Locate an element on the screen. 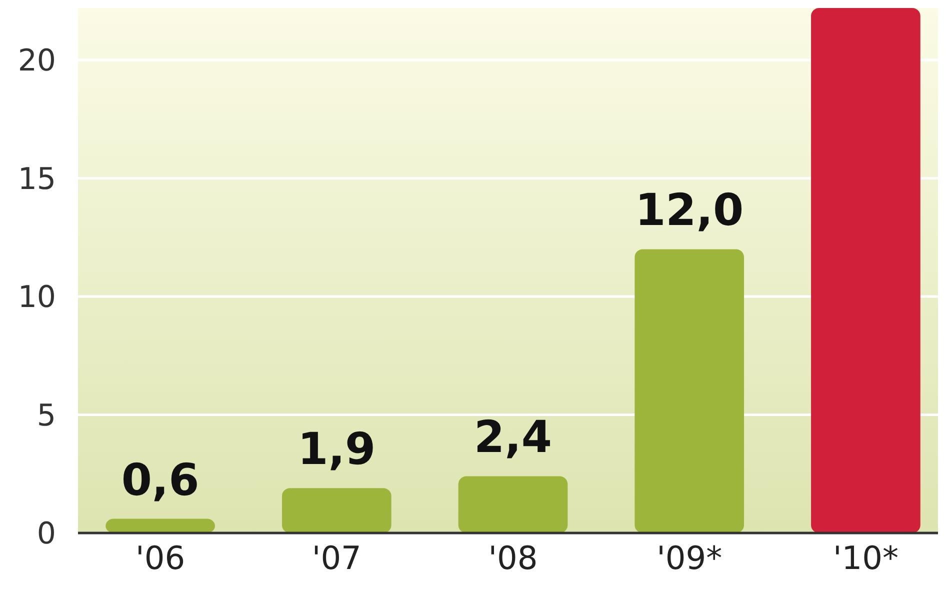 The width and height of the screenshot is (948, 593). x-tick-label: '07 is located at coordinates (337, 558).